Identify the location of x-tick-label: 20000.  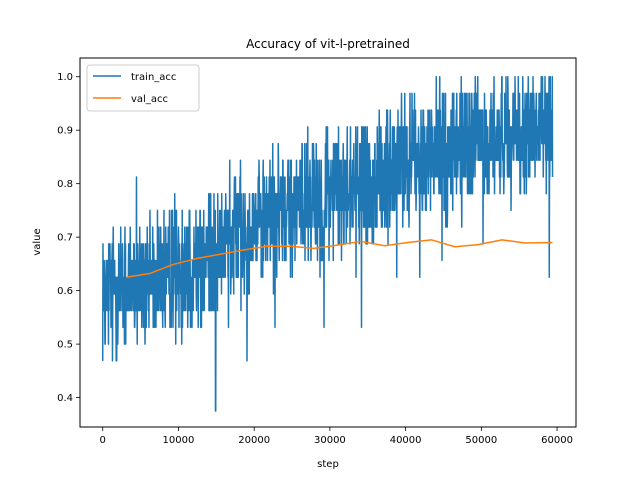
(254, 440).